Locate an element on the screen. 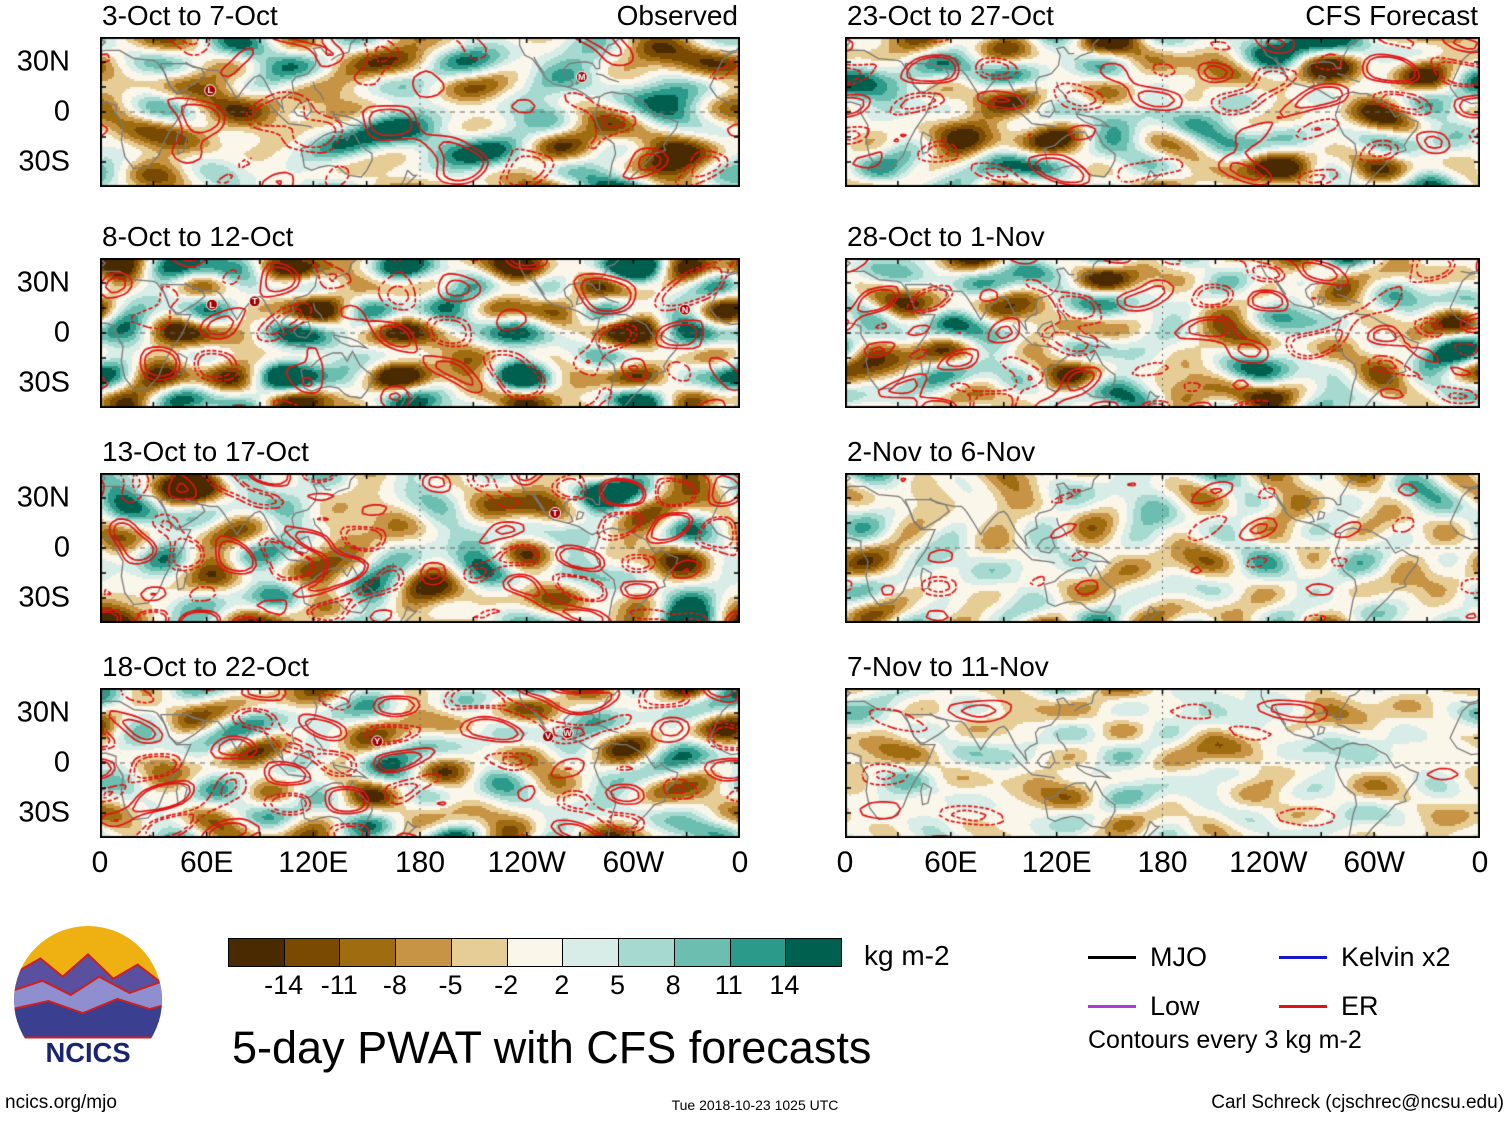 Image resolution: width=1510 pixels, height=1121 pixels. contour-interval-note: Contours every 3 kg m-2 is located at coordinates (1225, 1040).